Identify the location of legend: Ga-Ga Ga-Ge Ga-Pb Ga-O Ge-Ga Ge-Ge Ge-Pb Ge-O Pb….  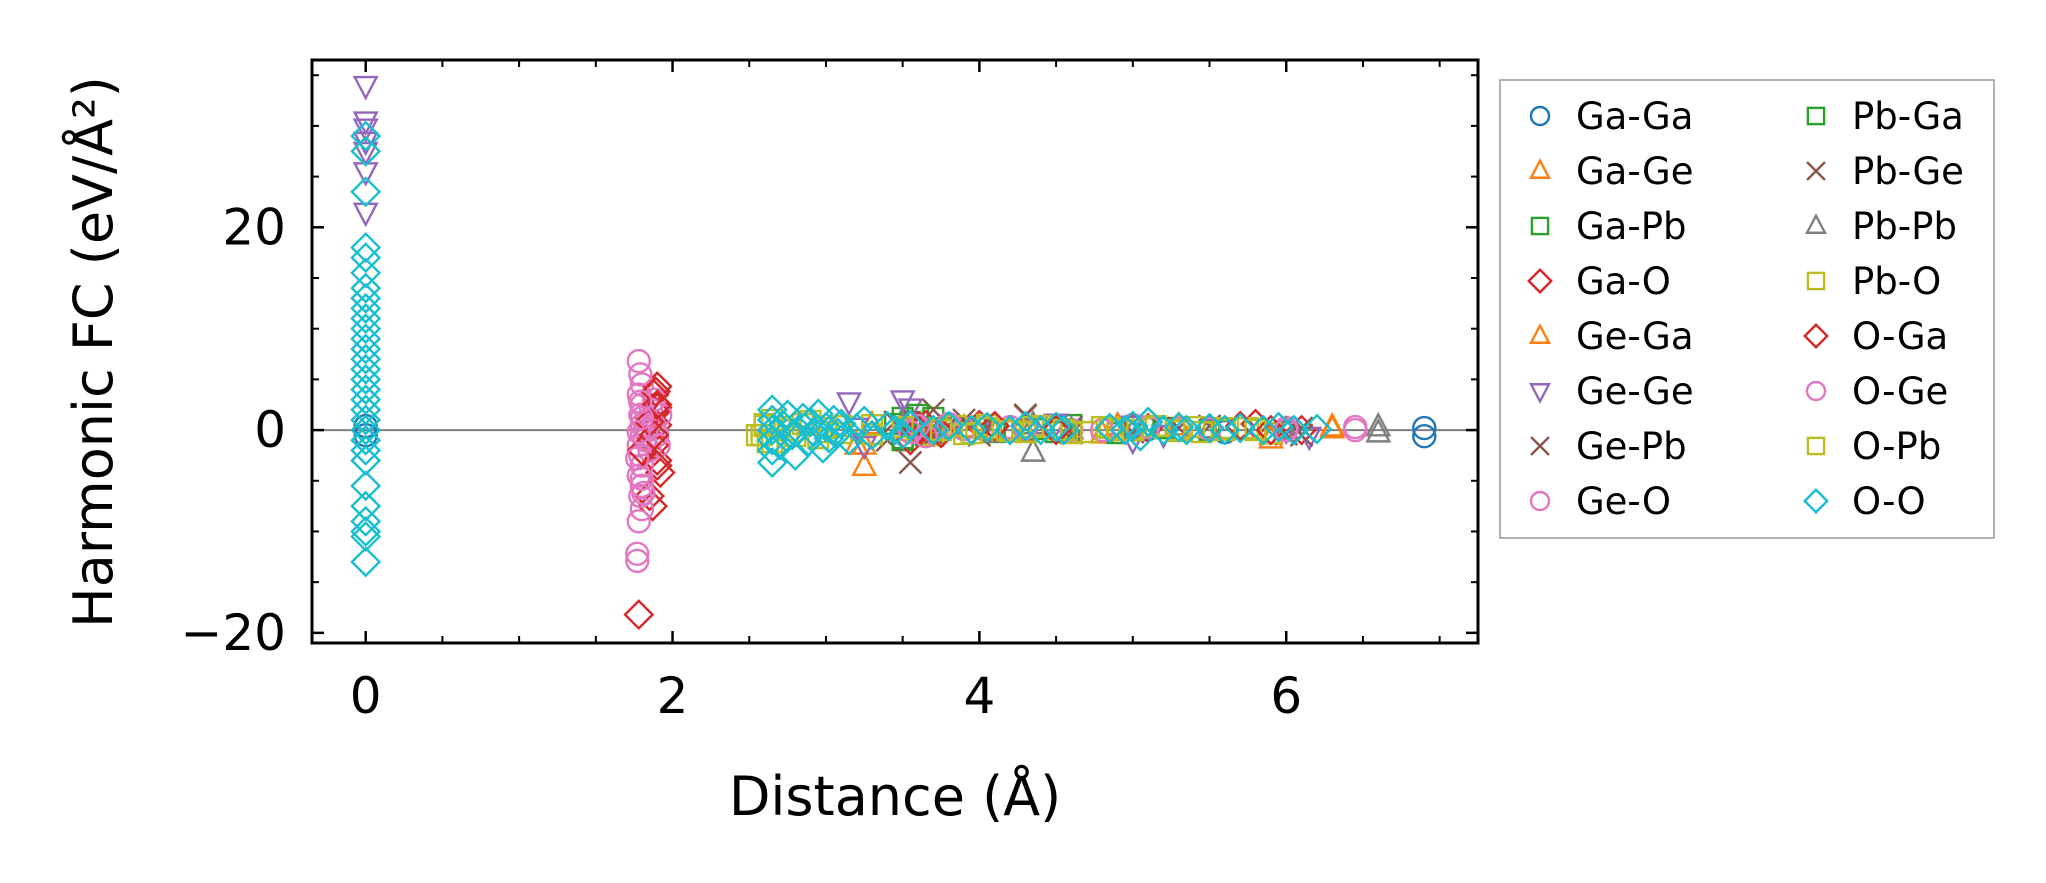
(1747, 309).